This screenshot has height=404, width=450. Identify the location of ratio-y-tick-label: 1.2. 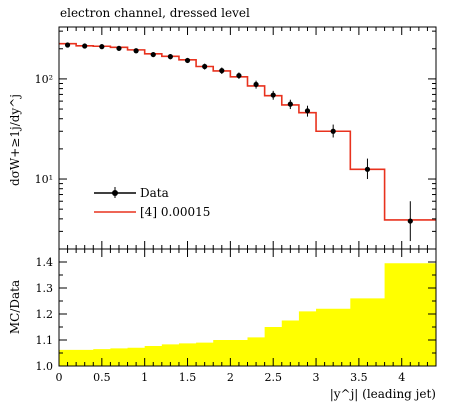
(45, 314).